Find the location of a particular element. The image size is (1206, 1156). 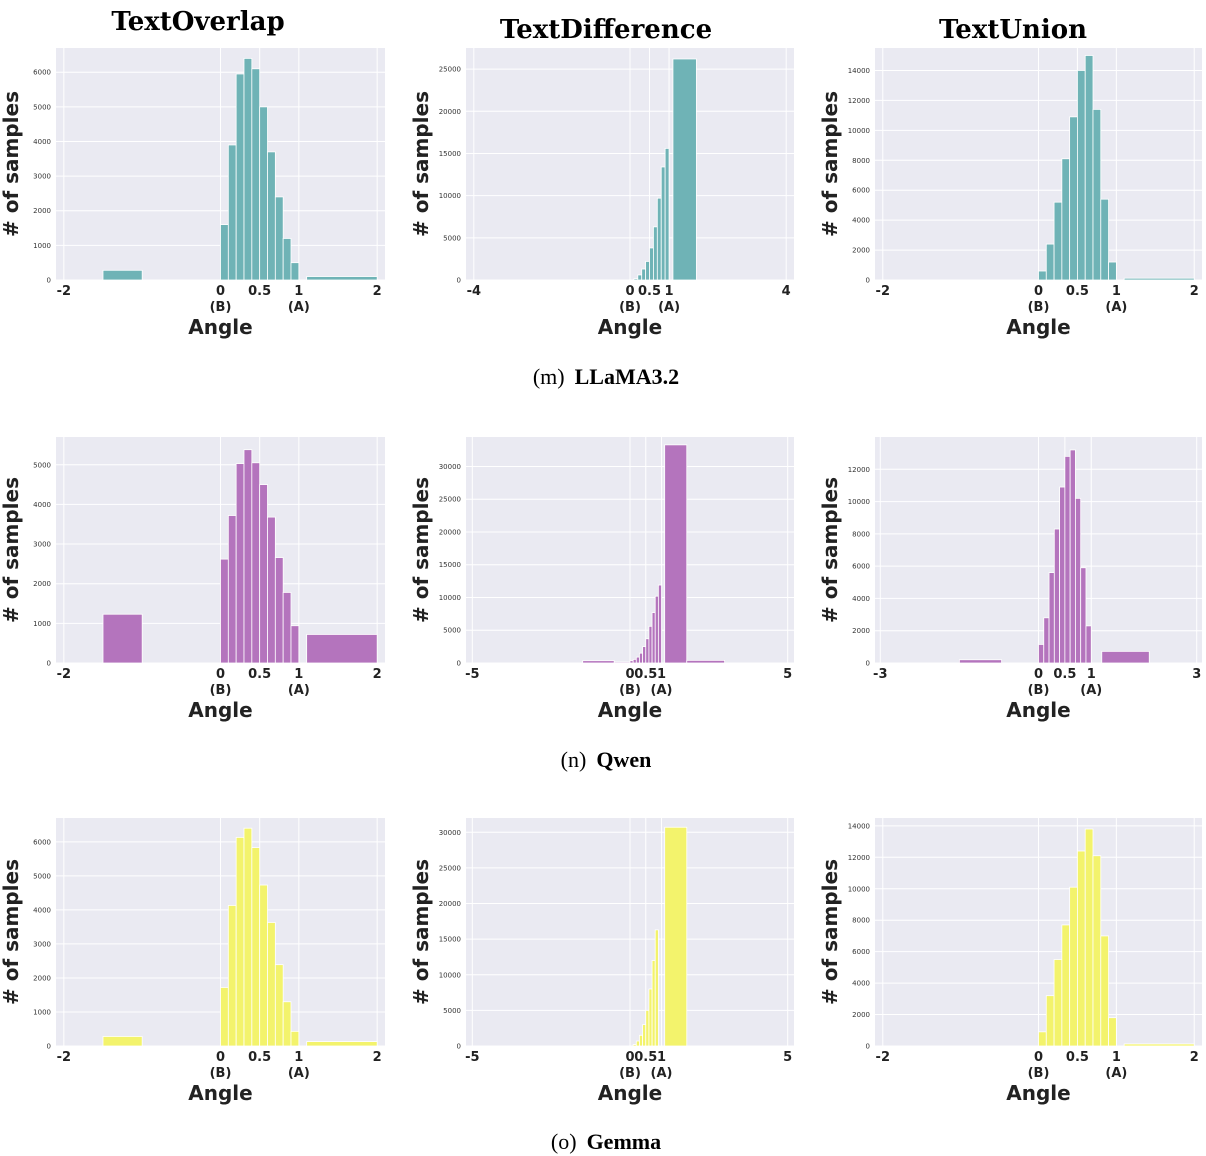

column-title-textdifference: TextDifference is located at coordinates (606, 30).